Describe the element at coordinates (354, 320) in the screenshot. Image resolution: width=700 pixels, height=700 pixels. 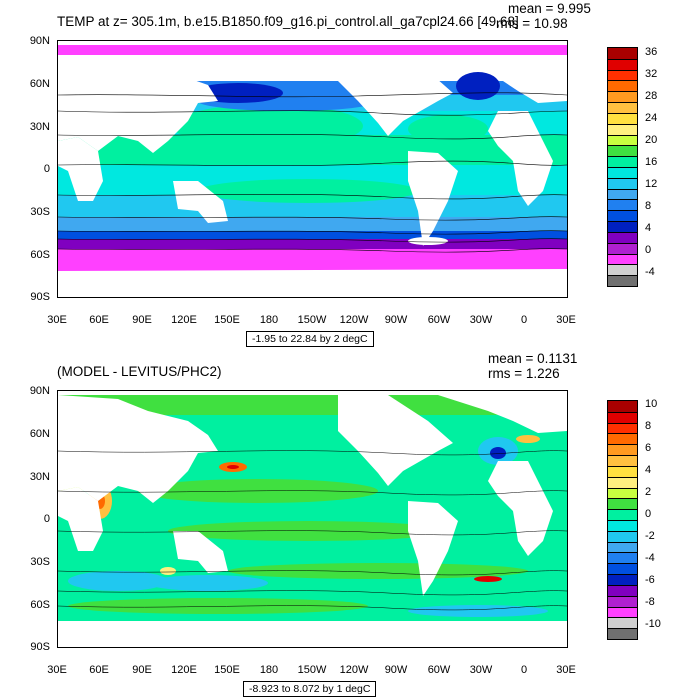
I see `top-lon-120w: 120W` at that location.